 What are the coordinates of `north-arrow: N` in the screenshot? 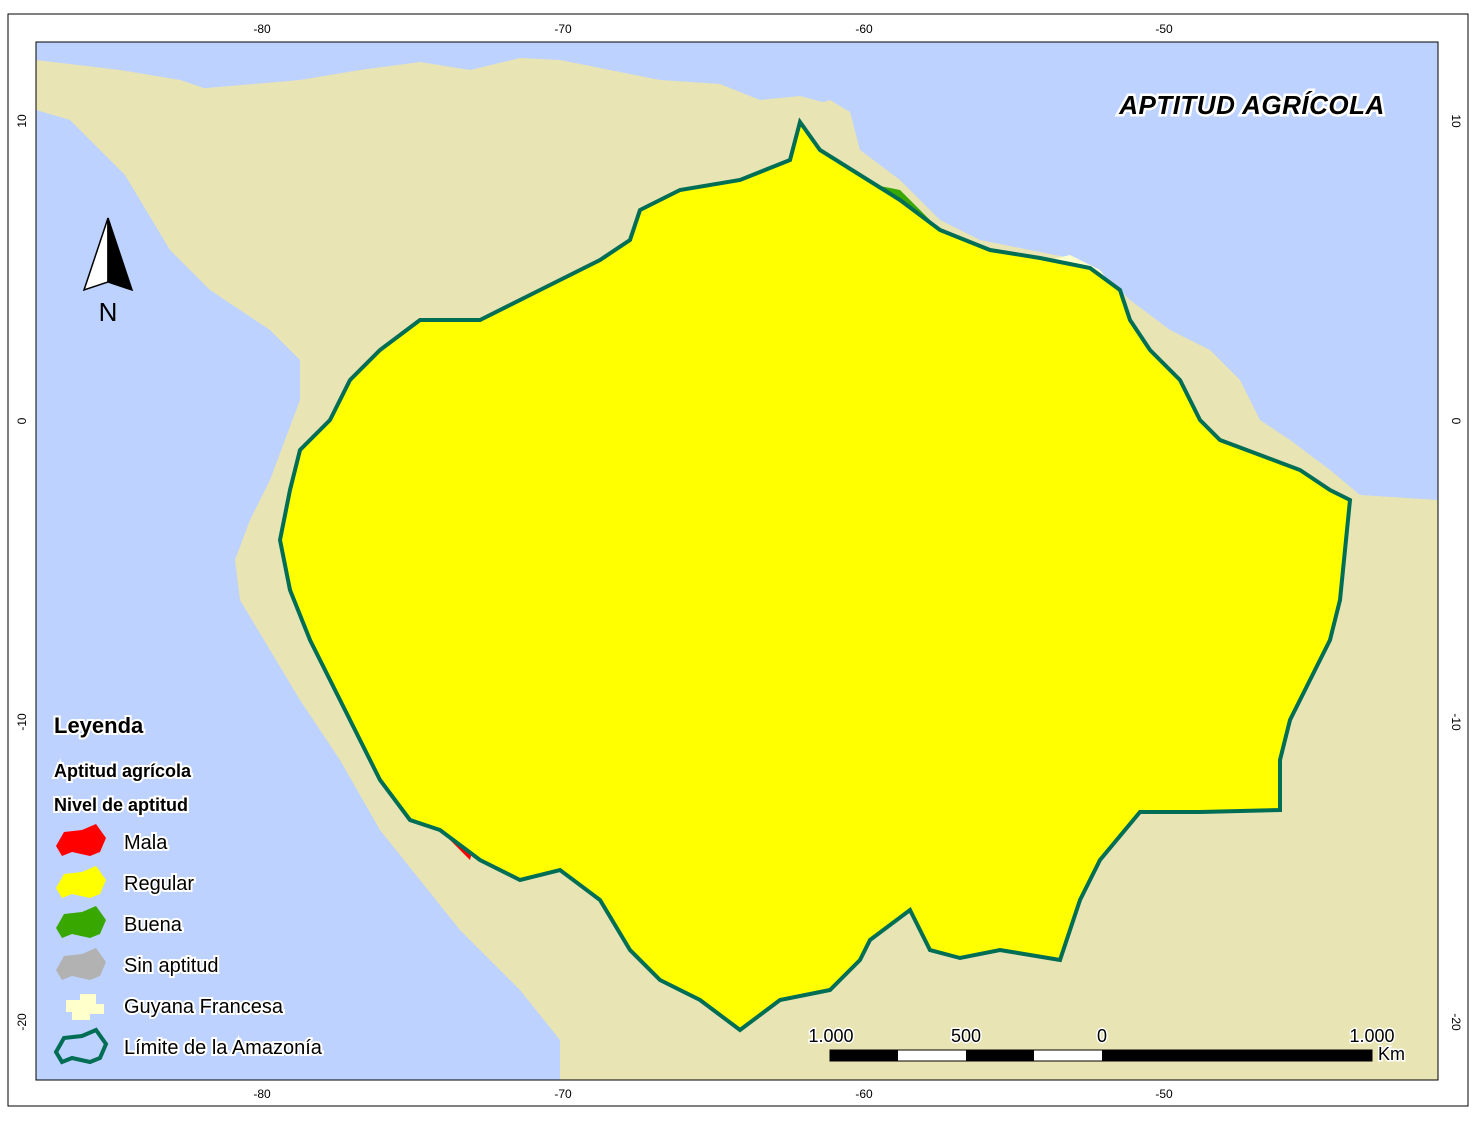 It's located at (108, 272).